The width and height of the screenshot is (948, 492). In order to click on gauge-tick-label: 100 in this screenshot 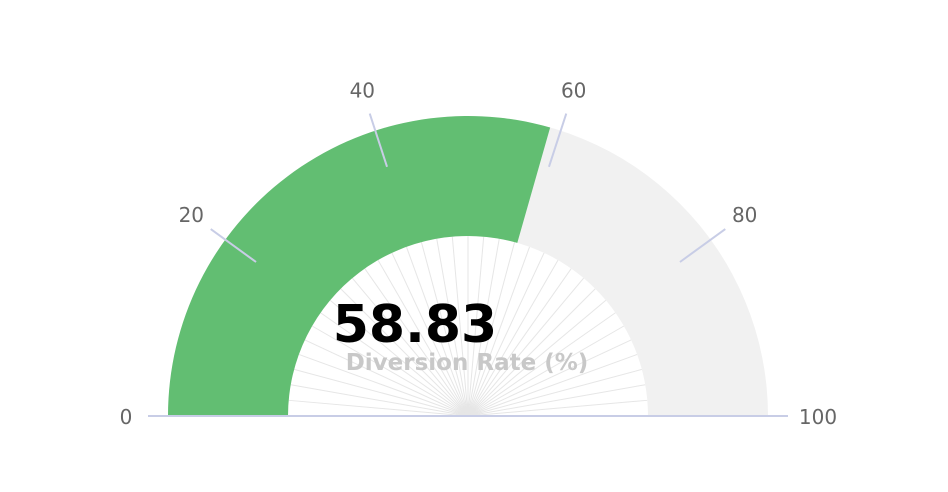, I will do `click(818, 417)`.